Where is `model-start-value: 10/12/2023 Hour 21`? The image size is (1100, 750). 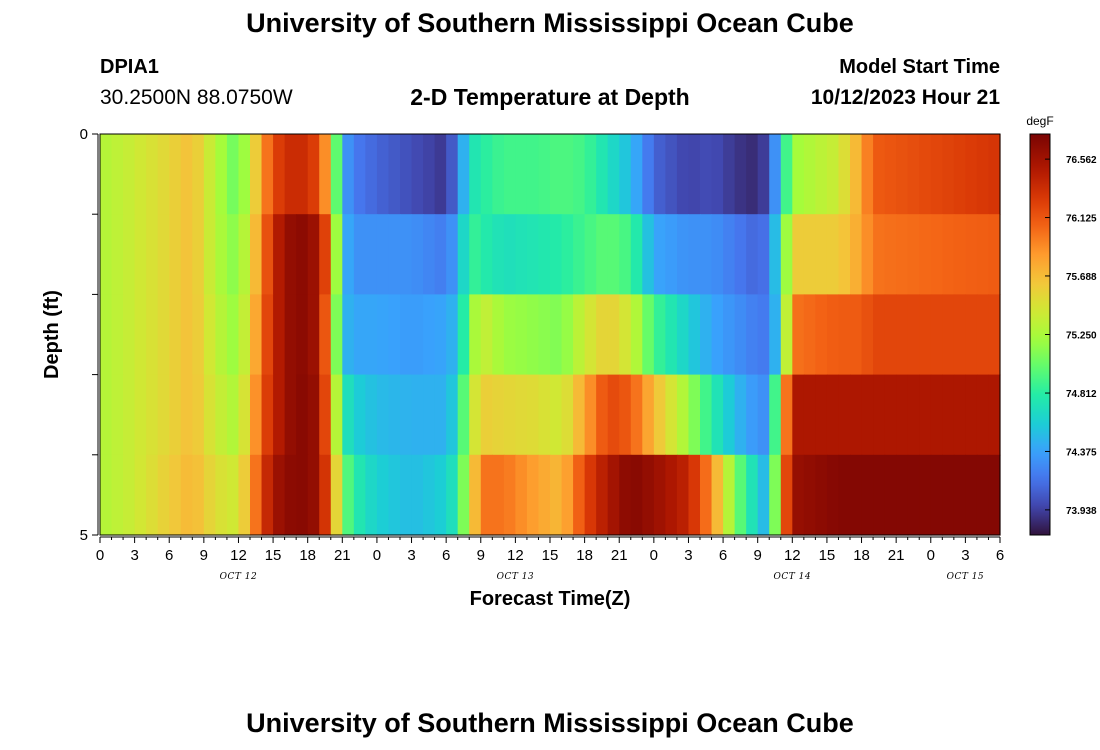 model-start-value: 10/12/2023 Hour 21 is located at coordinates (905, 97).